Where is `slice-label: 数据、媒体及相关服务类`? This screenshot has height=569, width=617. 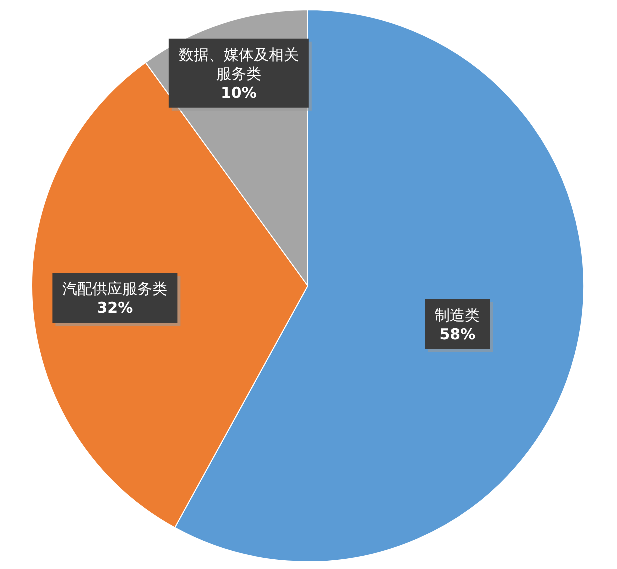 slice-label: 数据、媒体及相关服务类 is located at coordinates (238, 64).